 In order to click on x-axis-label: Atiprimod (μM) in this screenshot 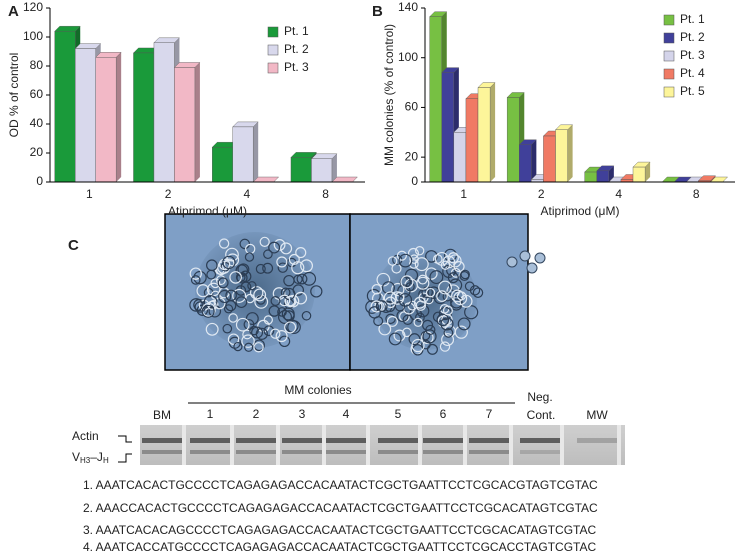, I will do `click(580, 211)`.